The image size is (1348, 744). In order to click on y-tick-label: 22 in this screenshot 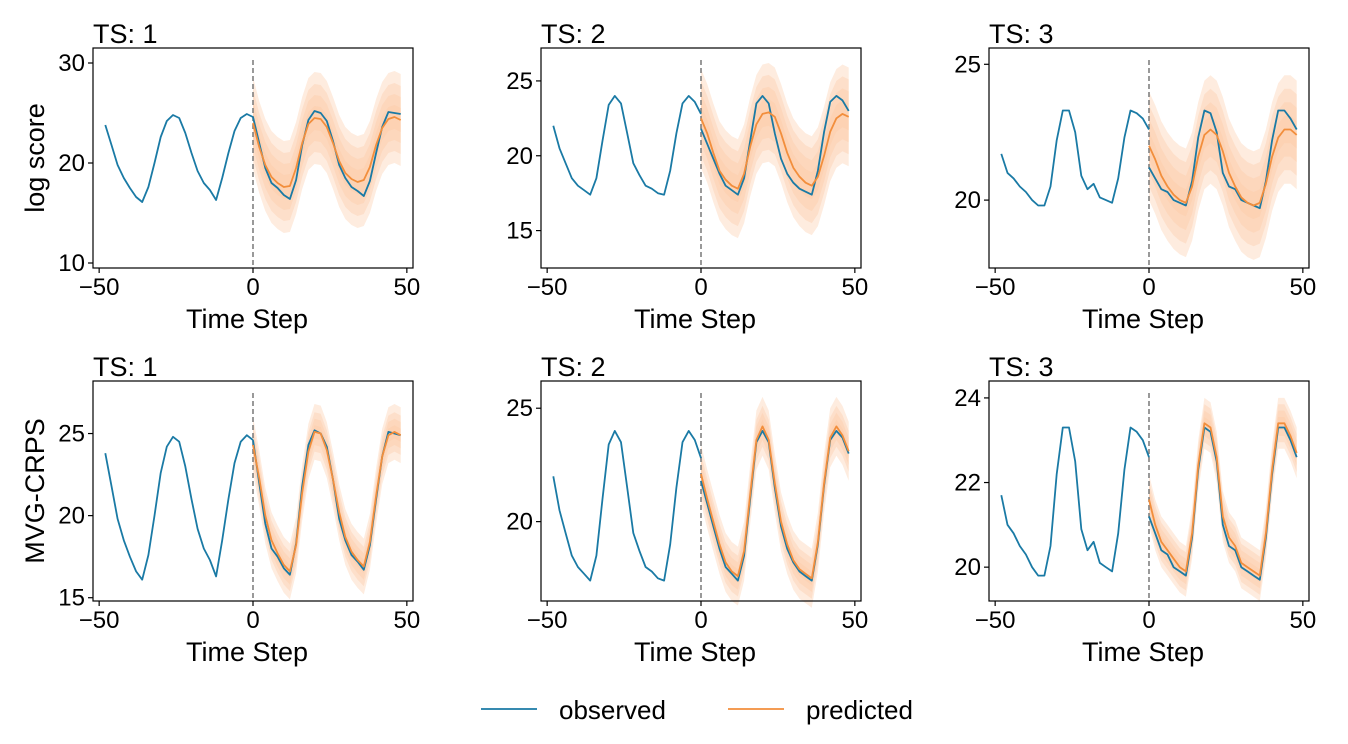, I will do `click(967, 483)`.